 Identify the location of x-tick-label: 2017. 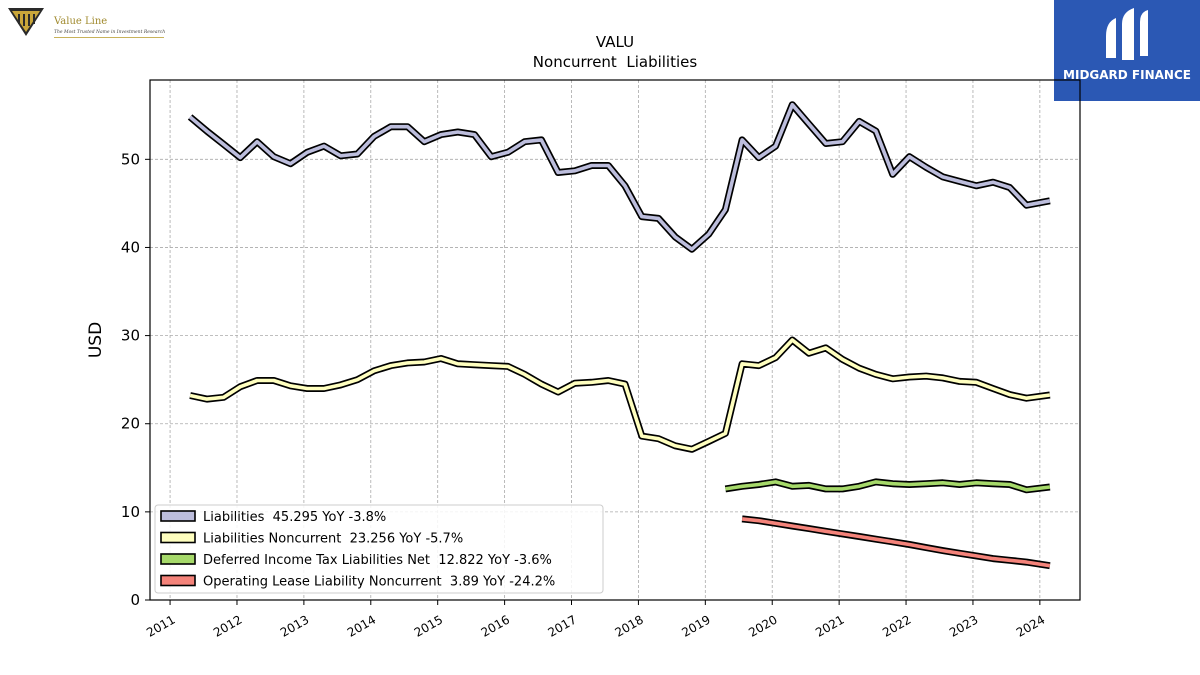
(562, 625).